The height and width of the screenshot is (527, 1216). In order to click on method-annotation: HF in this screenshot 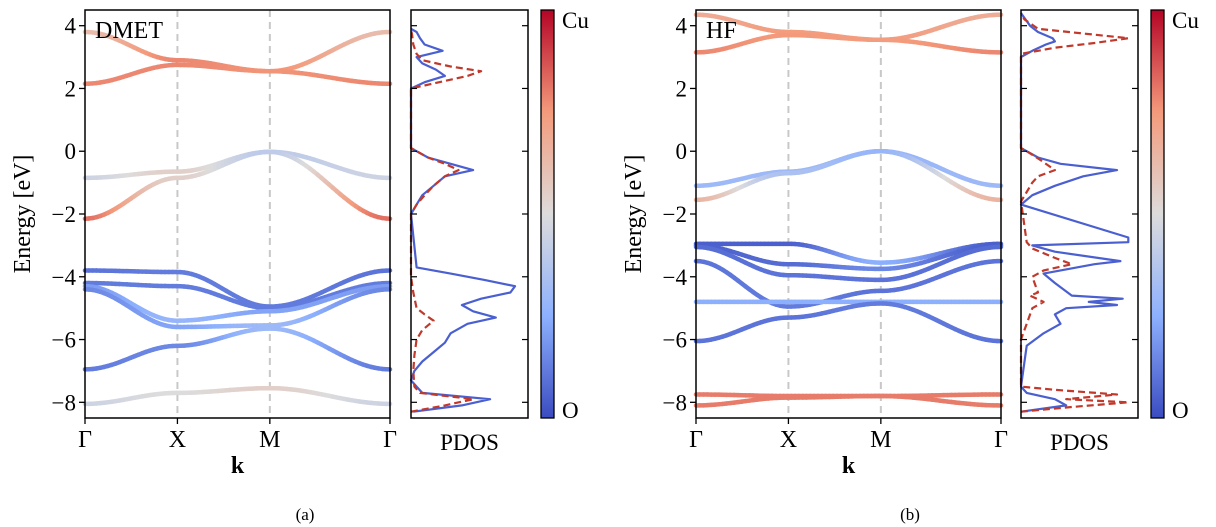, I will do `click(721, 31)`.